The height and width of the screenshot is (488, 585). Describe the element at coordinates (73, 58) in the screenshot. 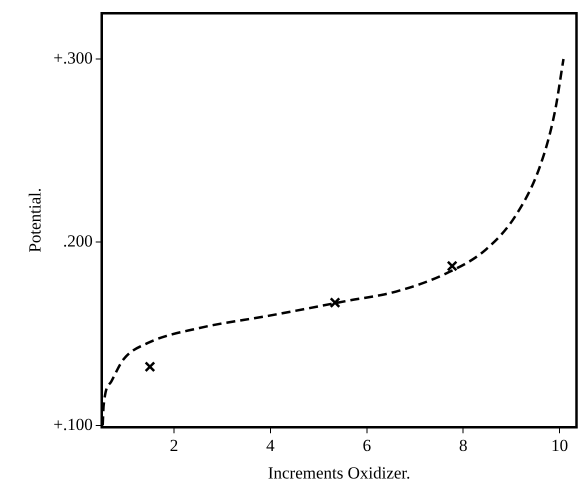

I see `y-tick-label: +.300` at that location.